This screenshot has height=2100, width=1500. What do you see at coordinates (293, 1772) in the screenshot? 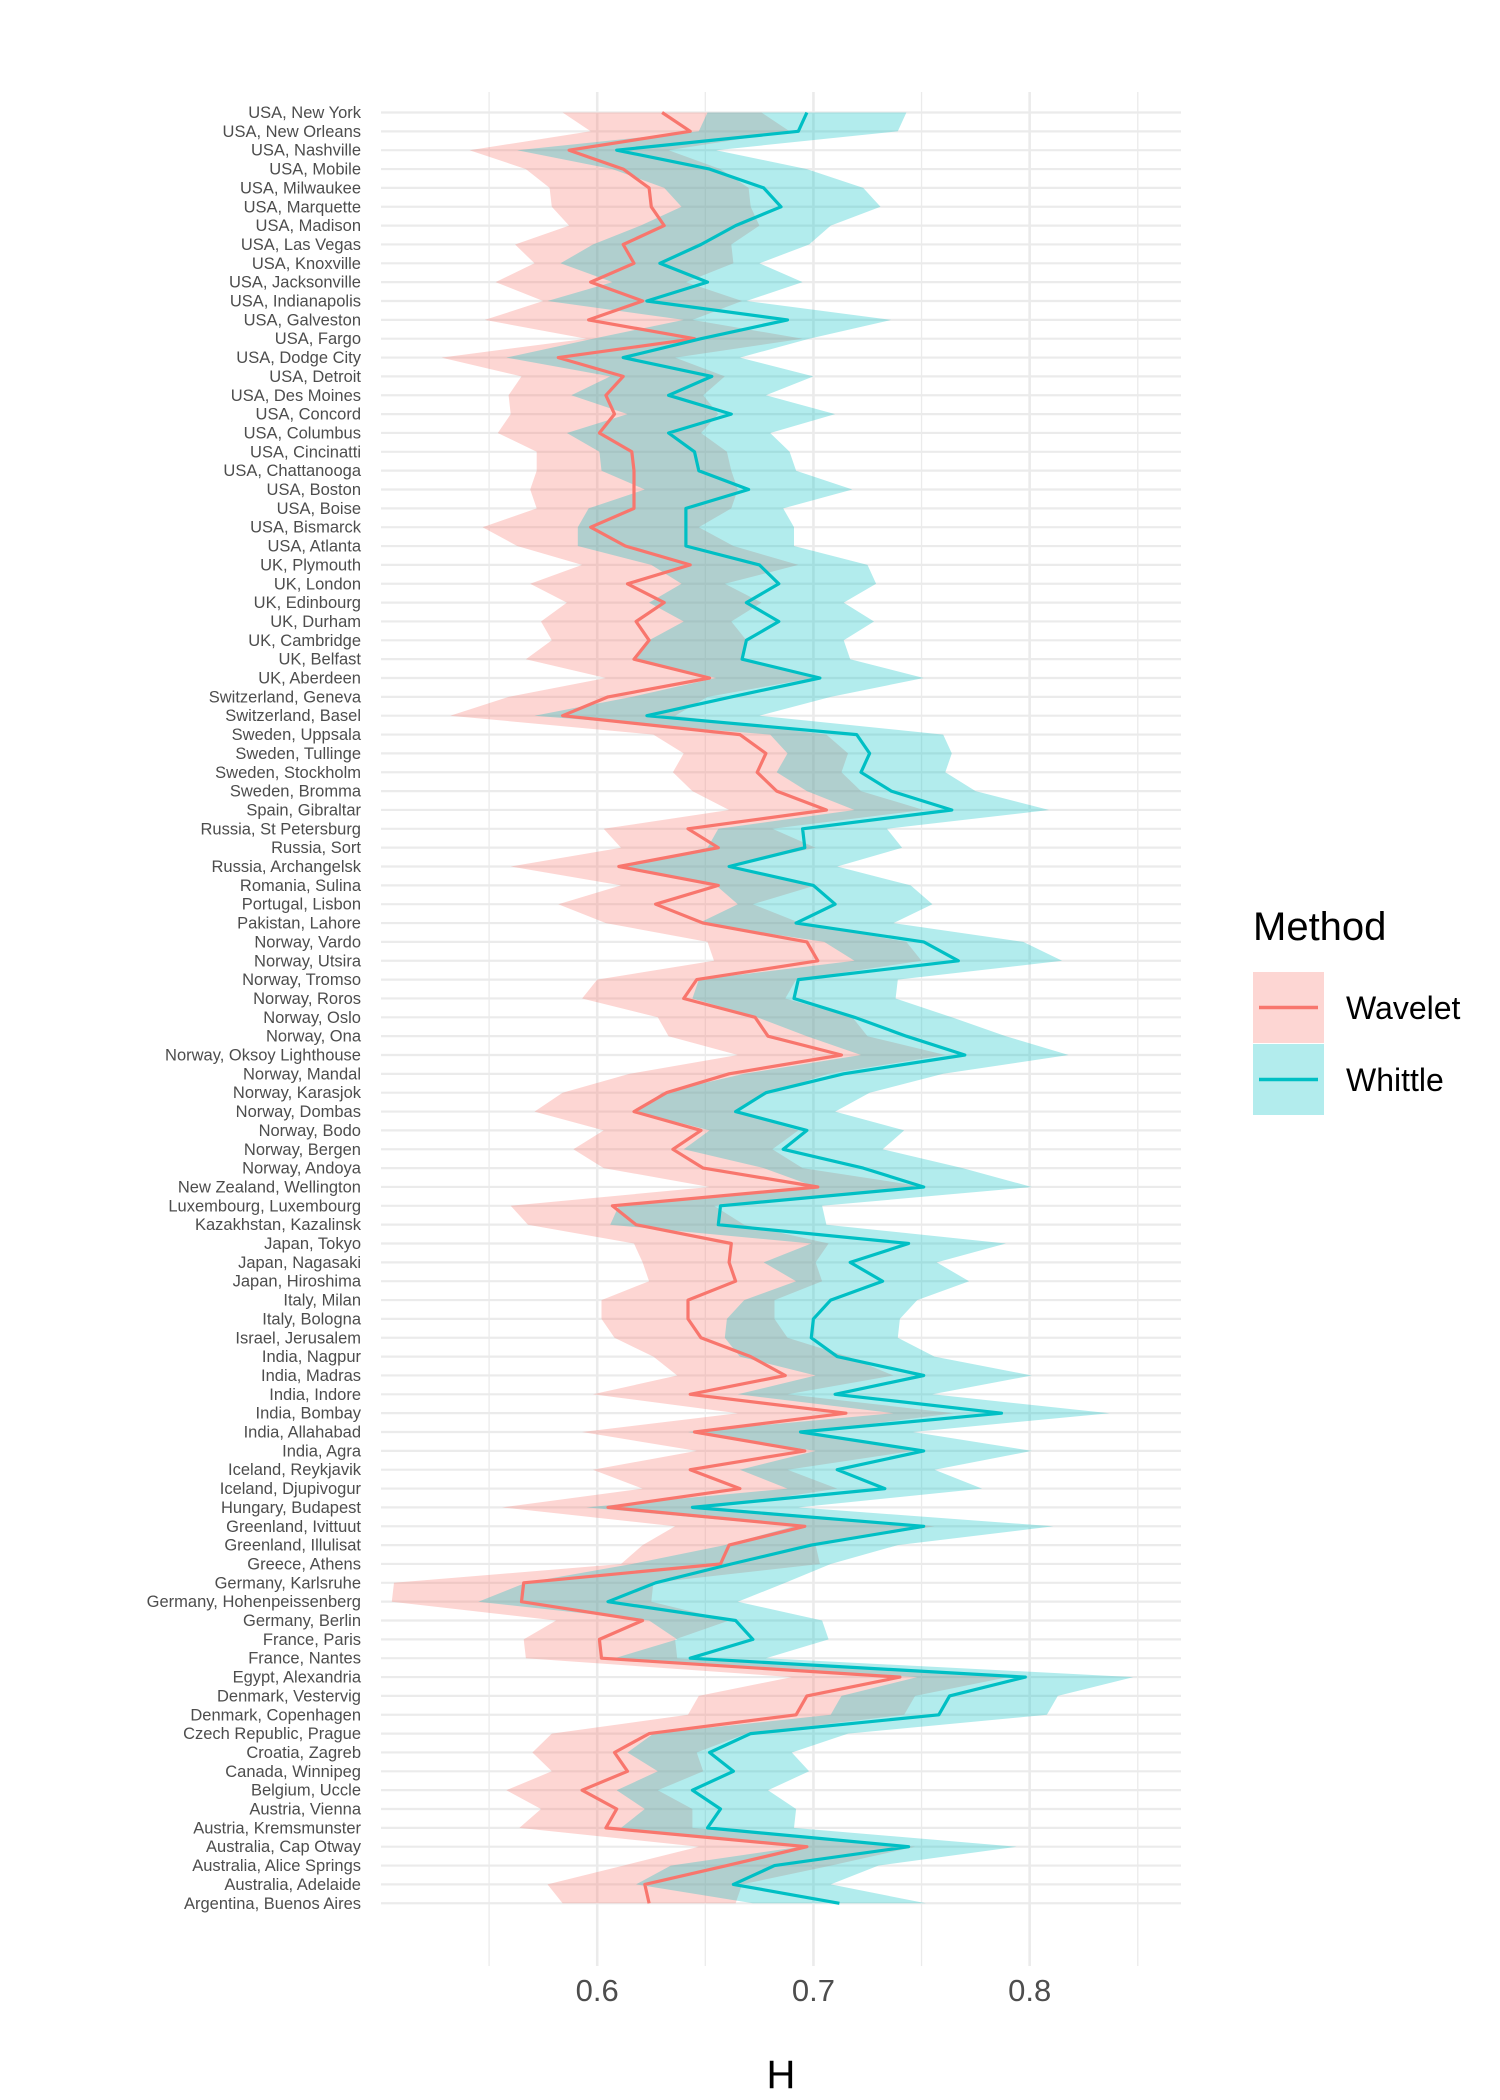
I see `y-tick-label: Canada, Winnipeg` at bounding box center [293, 1772].